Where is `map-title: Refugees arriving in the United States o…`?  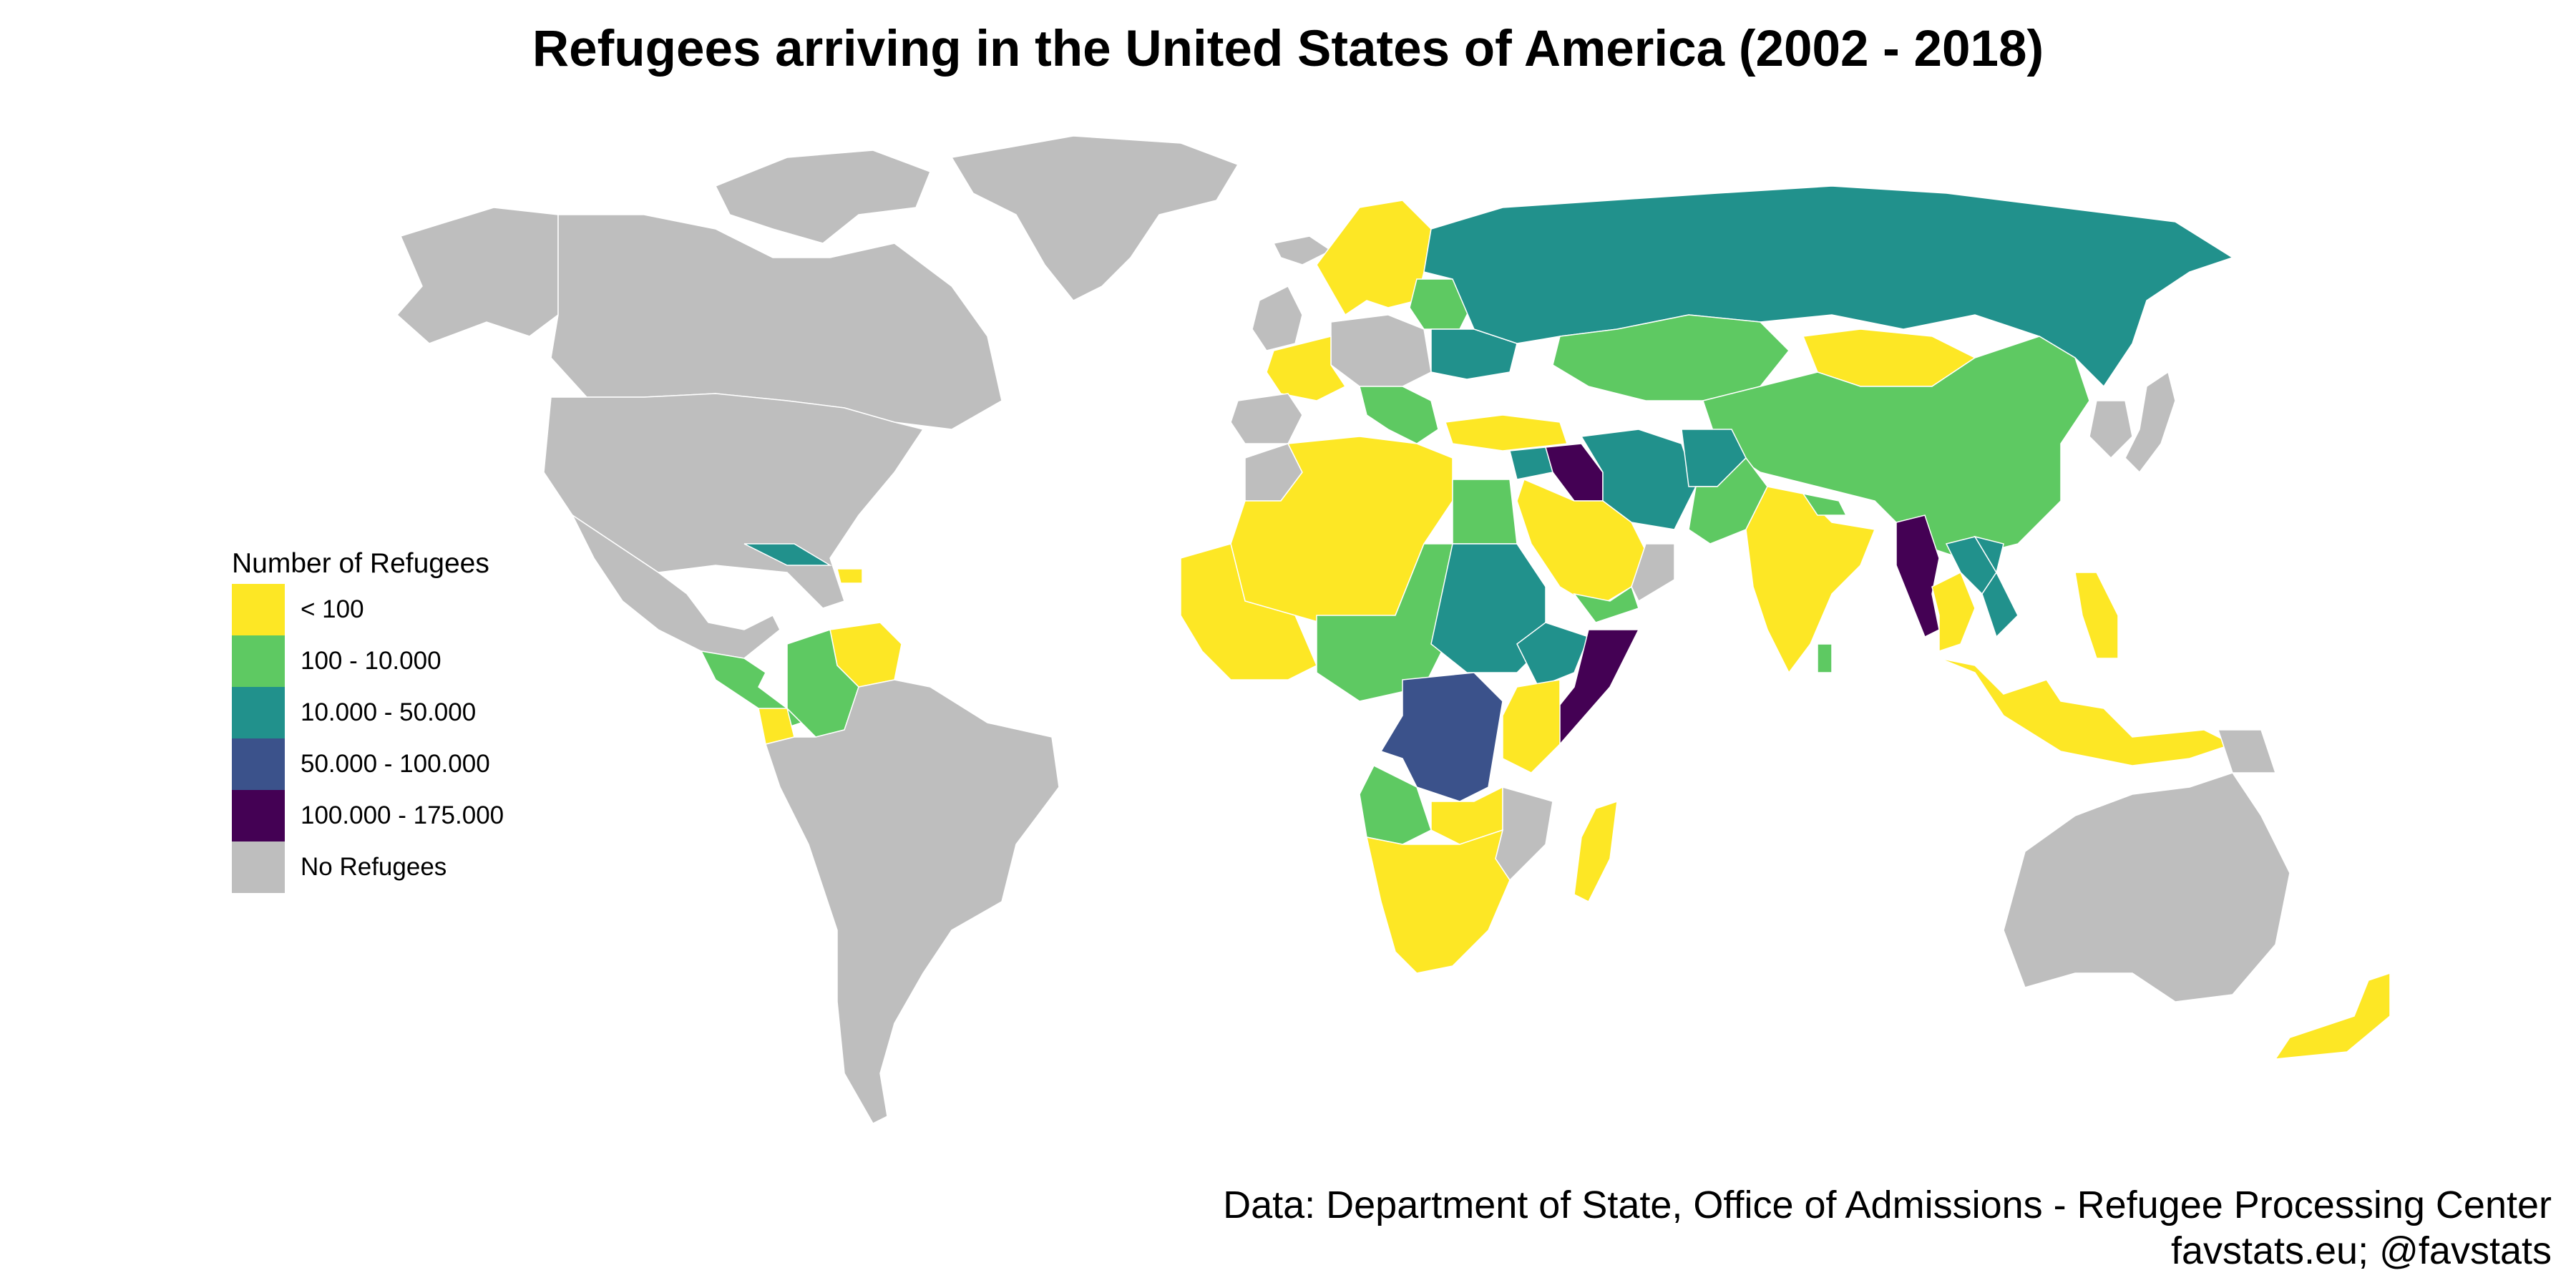
map-title: Refugees arriving in the United States o… is located at coordinates (1288, 49).